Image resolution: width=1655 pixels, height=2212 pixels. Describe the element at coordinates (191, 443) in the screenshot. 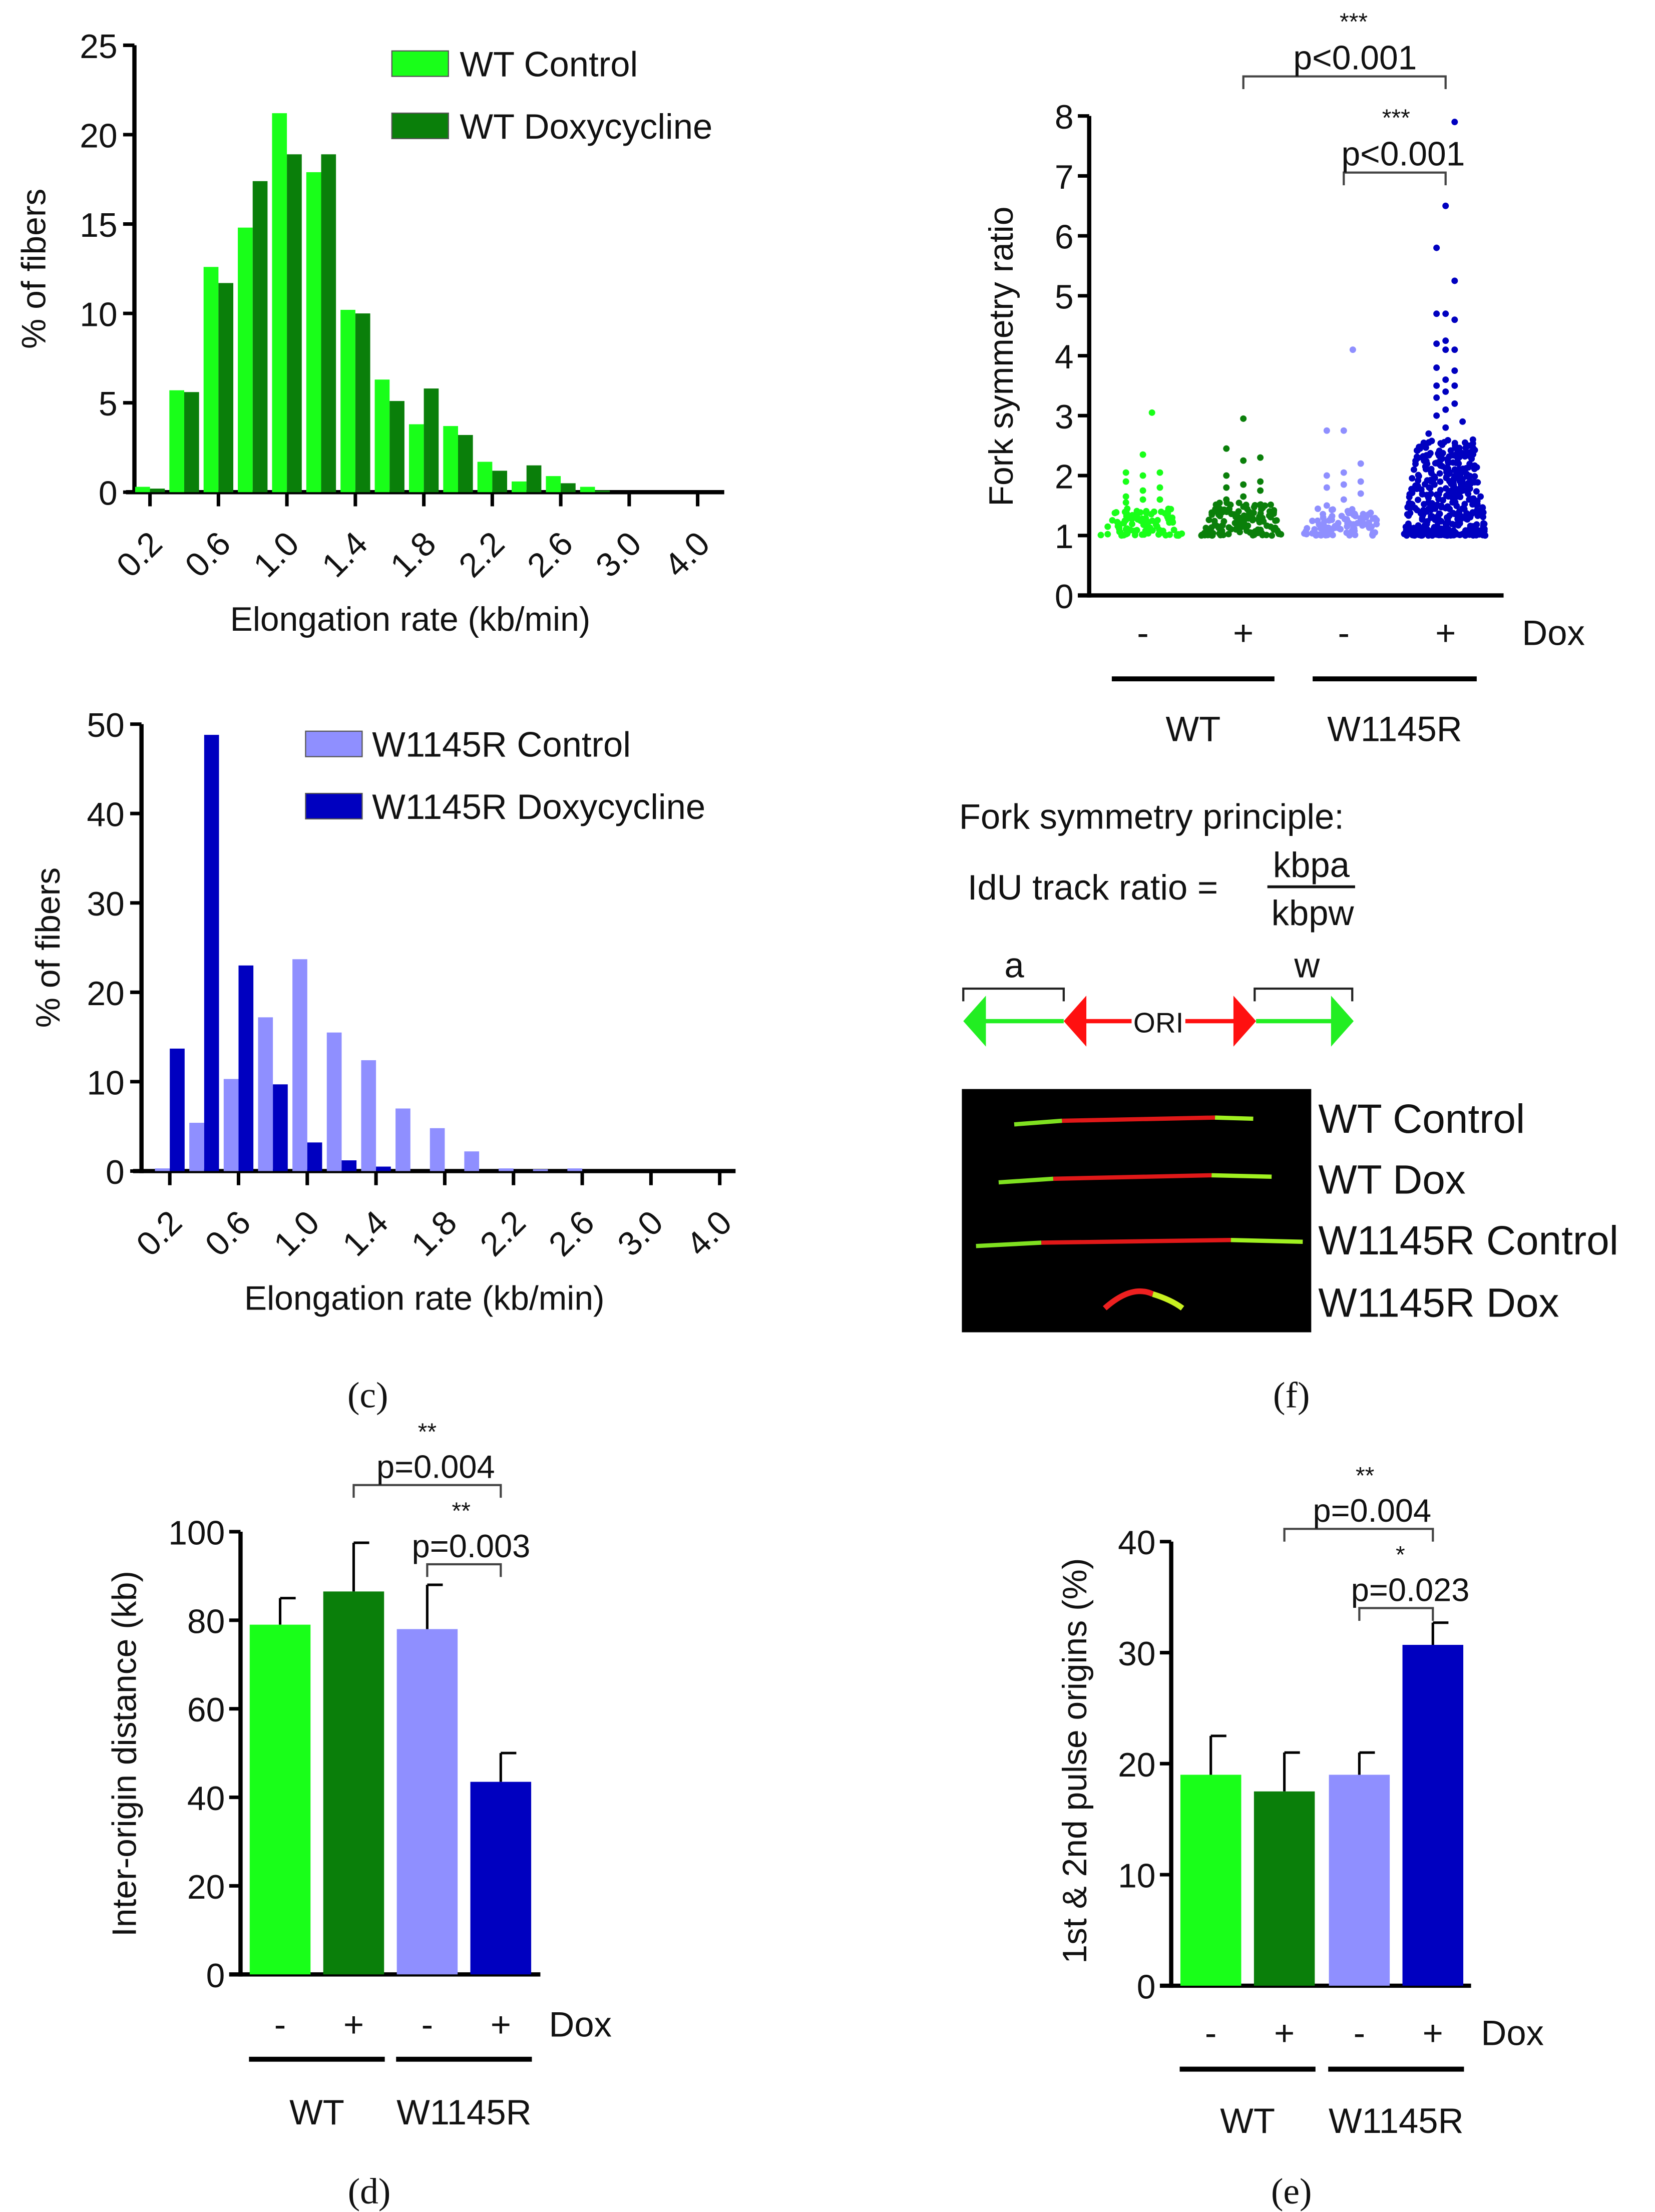

I see `bar-wt-doxycycline-0.4` at that location.